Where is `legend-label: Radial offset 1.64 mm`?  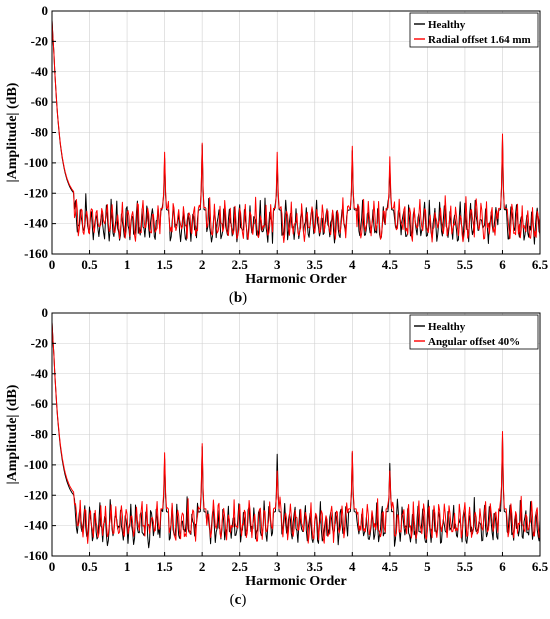
legend-label: Radial offset 1.64 mm is located at coordinates (479, 40).